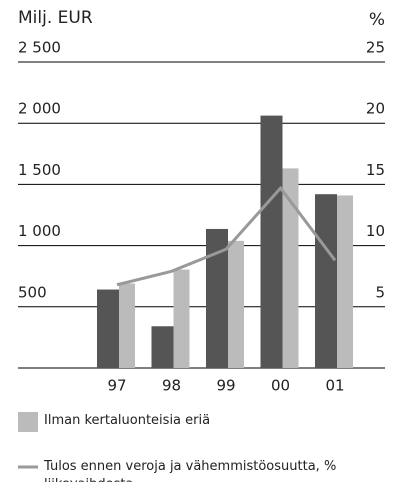  I want to click on y-tick-label: 2 500, so click(39, 48).